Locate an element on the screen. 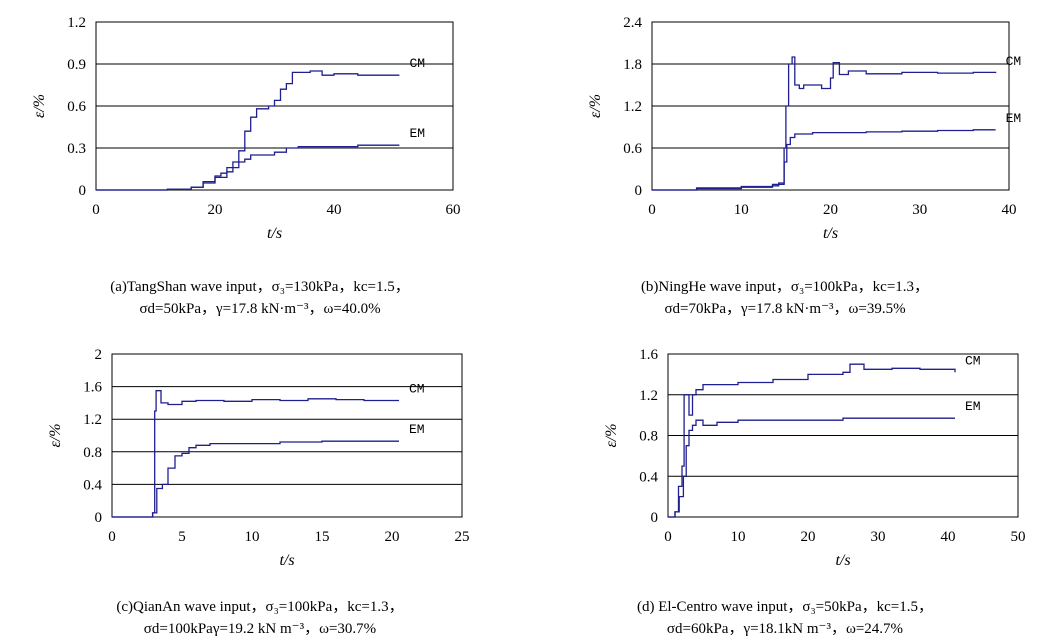 The height and width of the screenshot is (643, 1045). chart-a-xtick-label: 0 is located at coordinates (96, 210).